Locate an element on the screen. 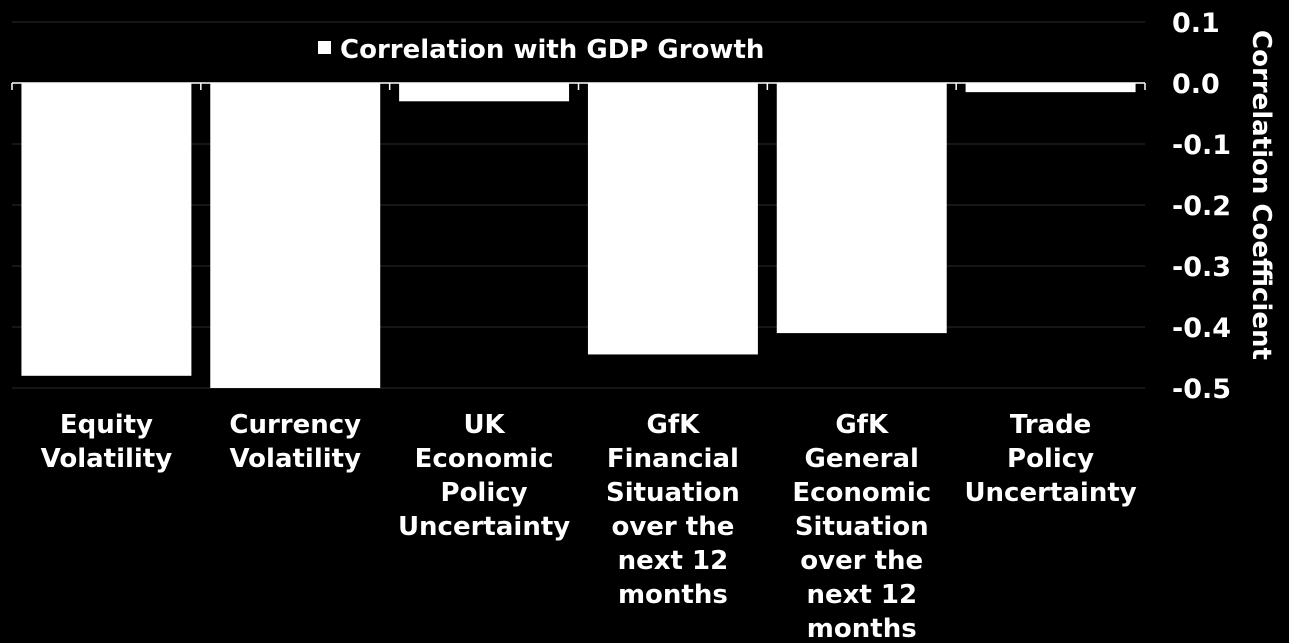 This screenshot has width=1289, height=643. y-tick-label: -0.5 is located at coordinates (1201, 389).